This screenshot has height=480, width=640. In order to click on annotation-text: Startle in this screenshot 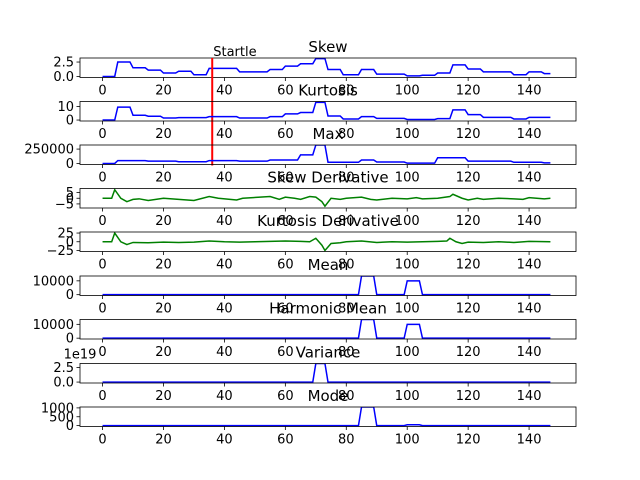, I will do `click(234, 52)`.